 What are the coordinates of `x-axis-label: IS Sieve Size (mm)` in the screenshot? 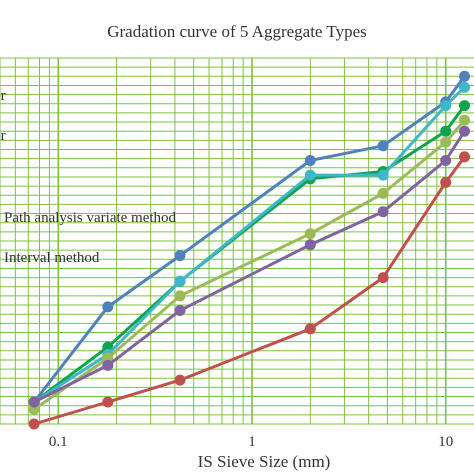 It's located at (264, 461).